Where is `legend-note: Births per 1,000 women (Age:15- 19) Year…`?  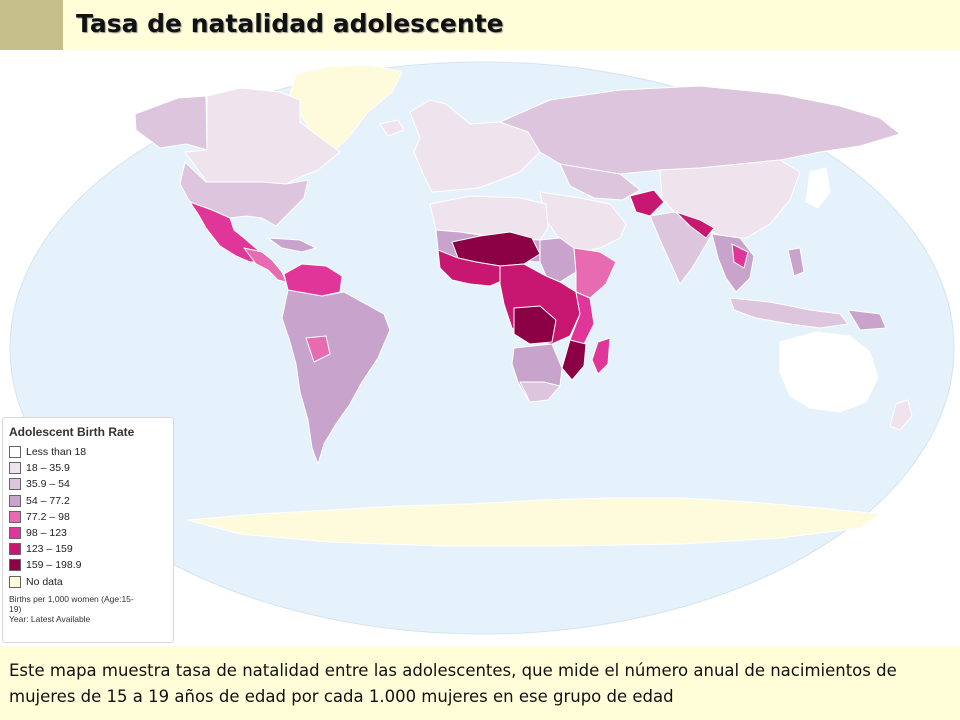
legend-note: Births per 1,000 women (Age:15- 19) Year… is located at coordinates (88, 609).